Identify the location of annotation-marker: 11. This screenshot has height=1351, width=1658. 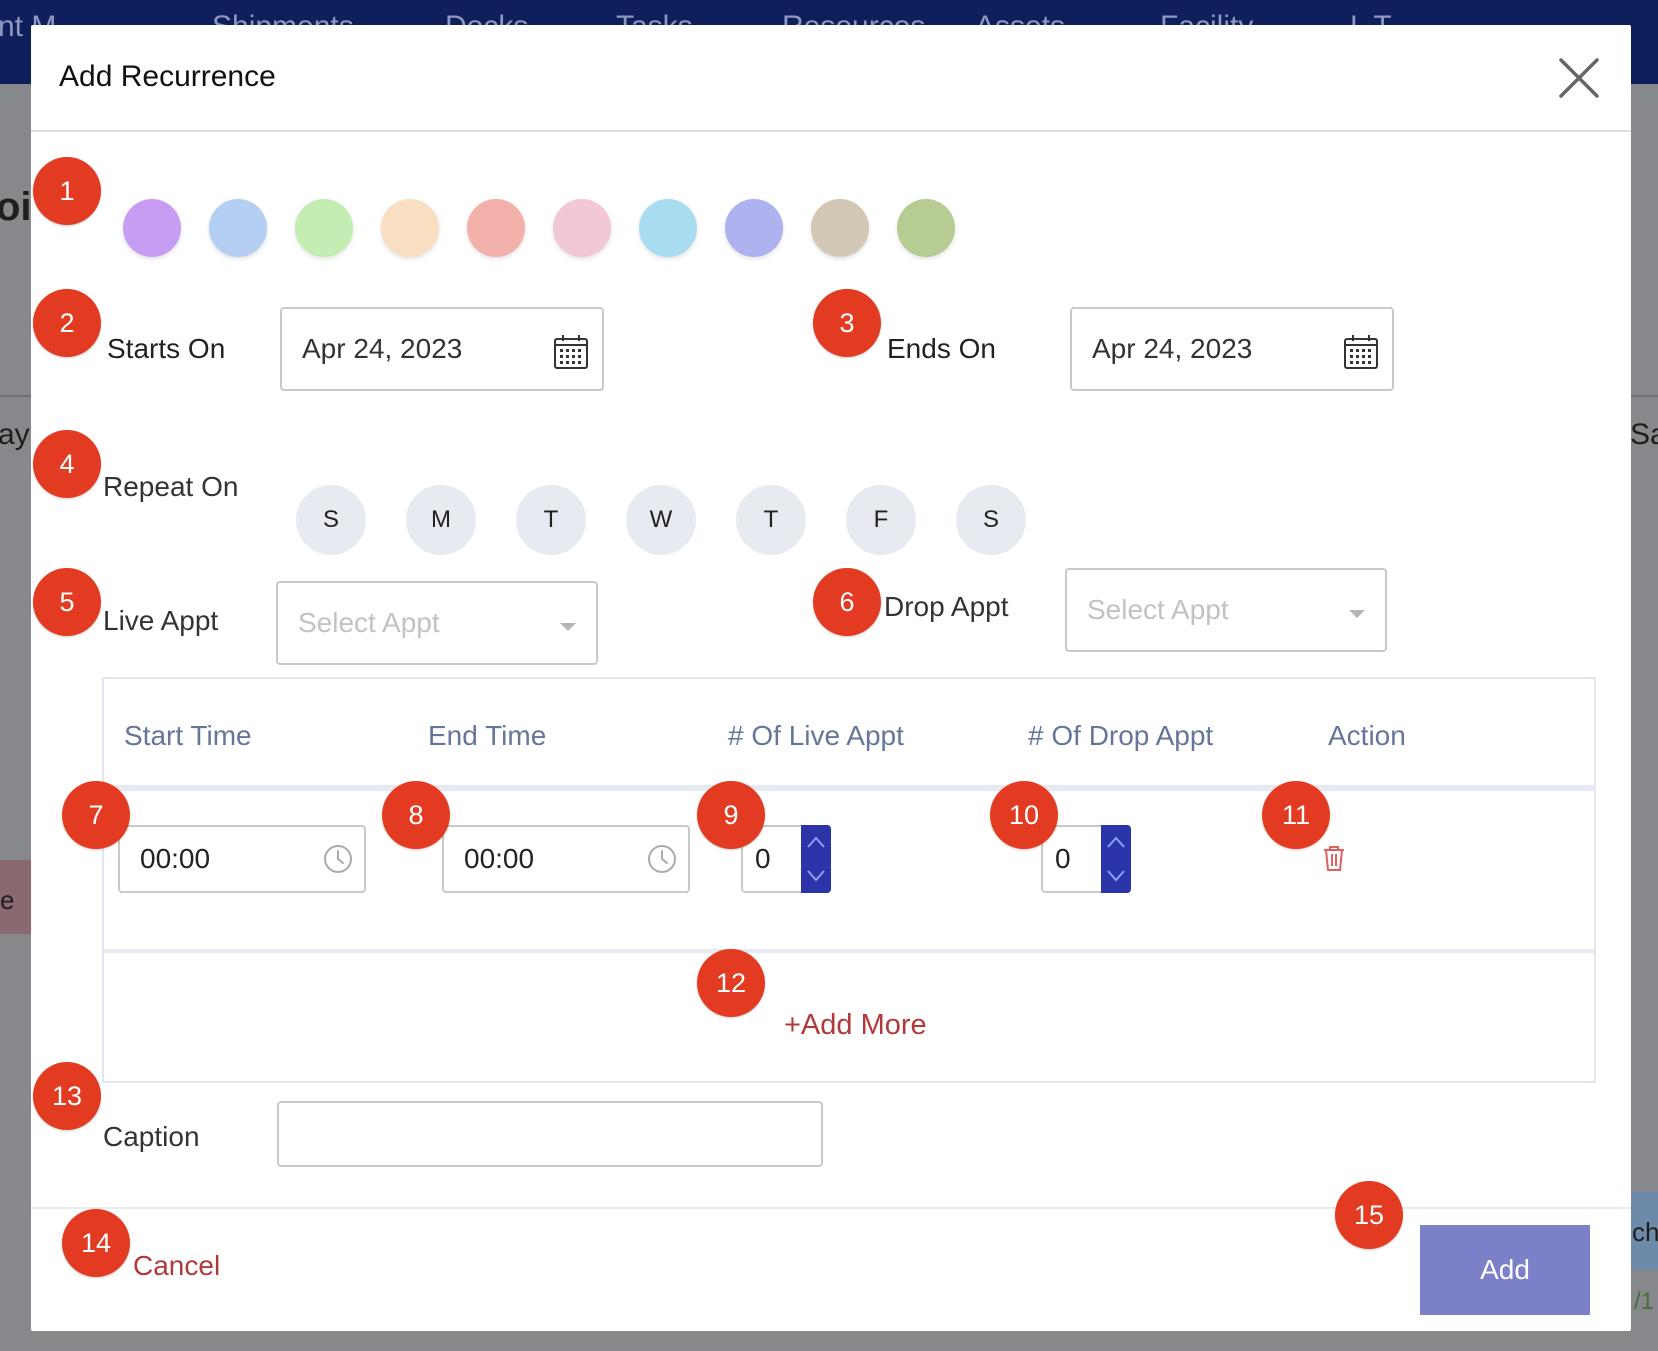
(1296, 815).